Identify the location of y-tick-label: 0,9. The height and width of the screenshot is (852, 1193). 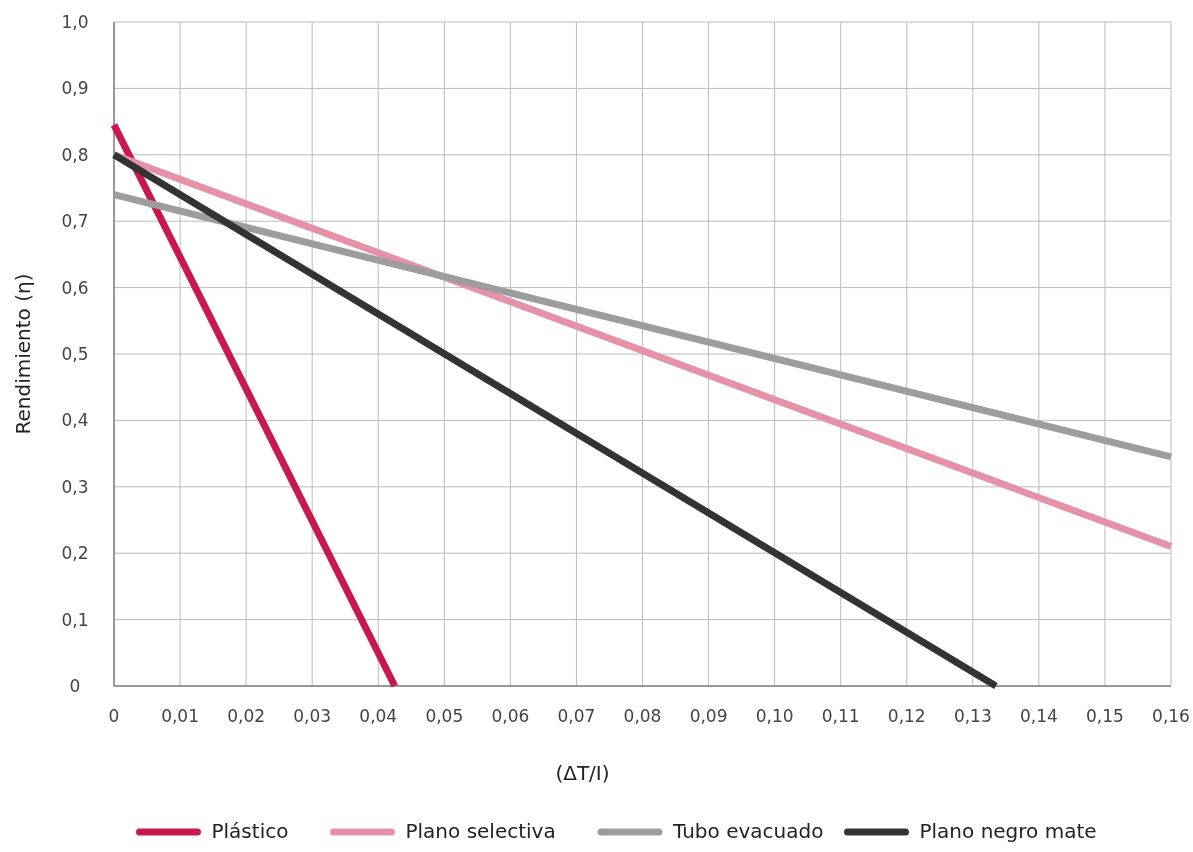
(75, 88).